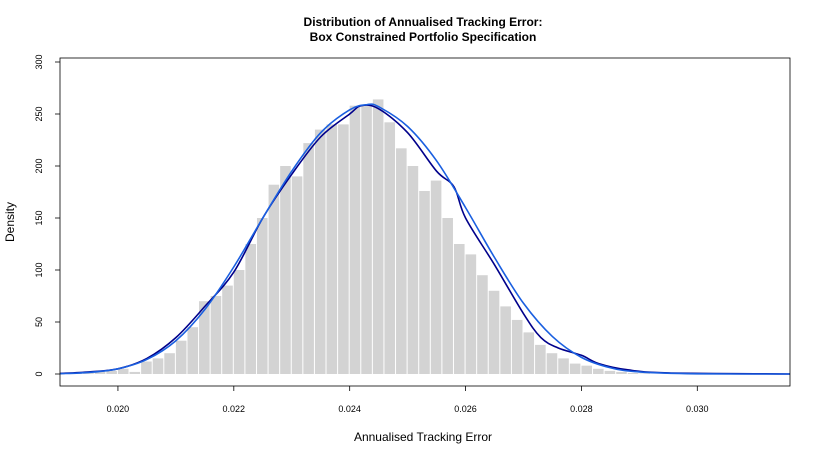  I want to click on x-tick-label: 0.024, so click(349, 409).